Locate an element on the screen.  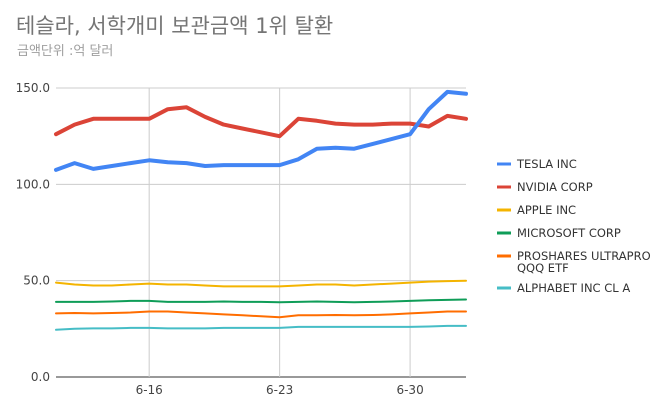
y-tick-label-3: 150.0 is located at coordinates (33, 88).